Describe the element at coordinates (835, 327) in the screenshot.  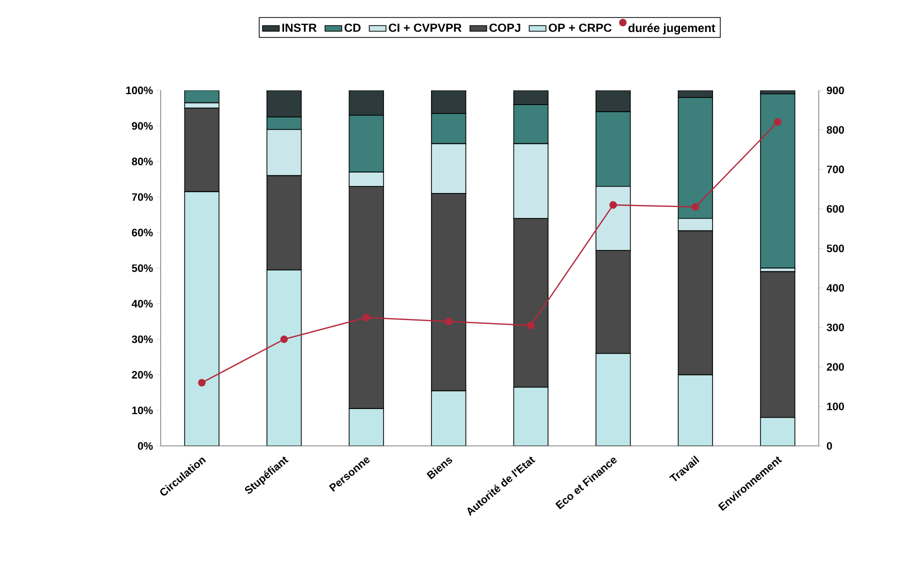
I see `y2-tick-label: 300` at that location.